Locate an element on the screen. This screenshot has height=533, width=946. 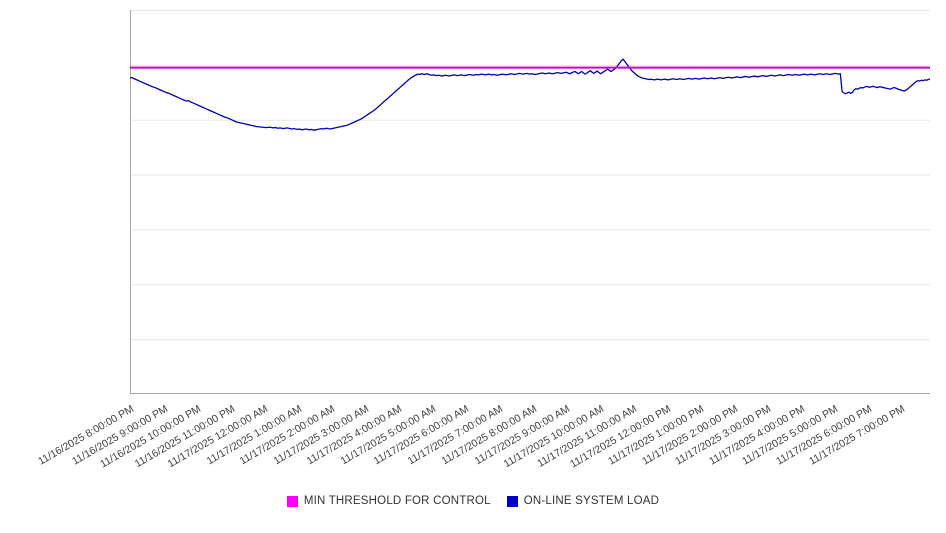
x-axis-tick-label: 11/17/2025 6:00:00 PM is located at coordinates (824, 435).